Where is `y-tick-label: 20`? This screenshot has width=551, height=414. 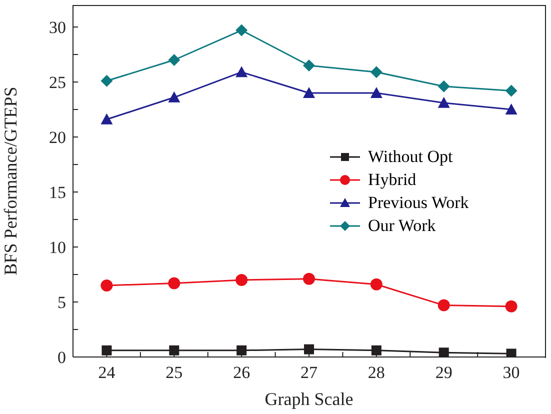
y-tick-label: 20 is located at coordinates (57, 138).